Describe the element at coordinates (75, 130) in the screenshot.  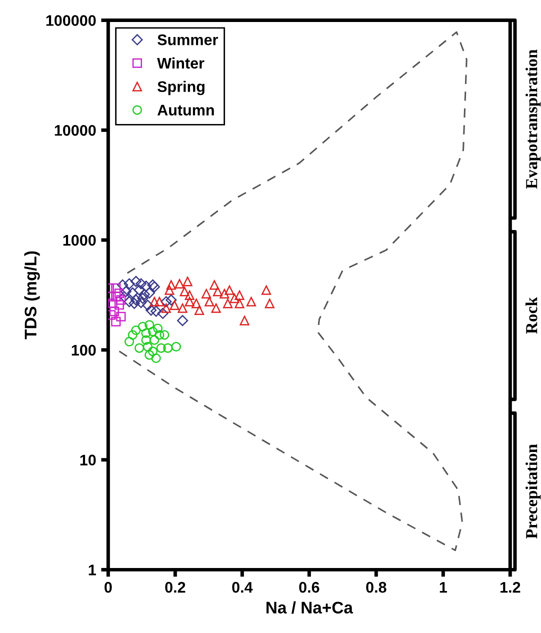
I see `y-tick-label: 10000` at that location.